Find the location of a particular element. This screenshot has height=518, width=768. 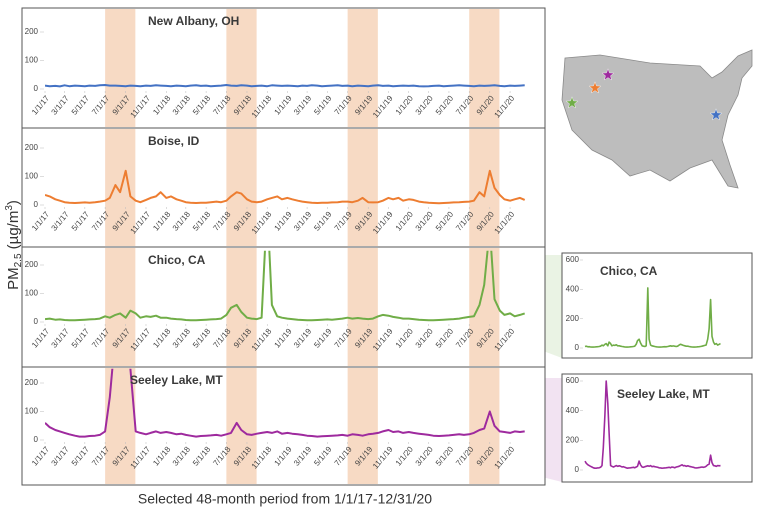

panel-title: Seeley Lake, MT is located at coordinates (176, 380).